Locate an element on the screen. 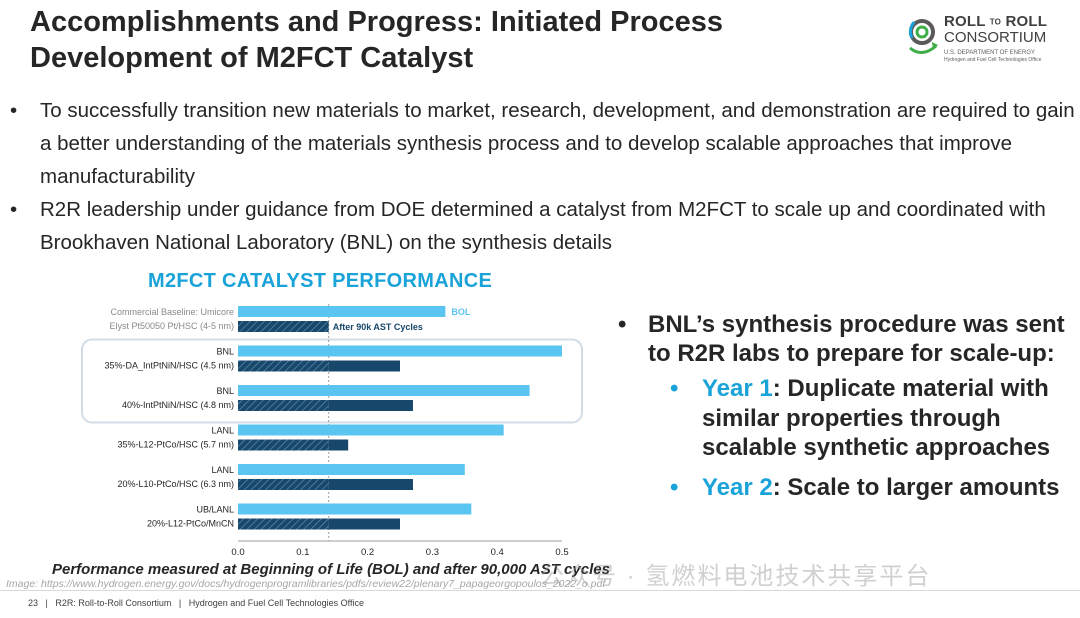  year-label: Year 2 is located at coordinates (737, 487).